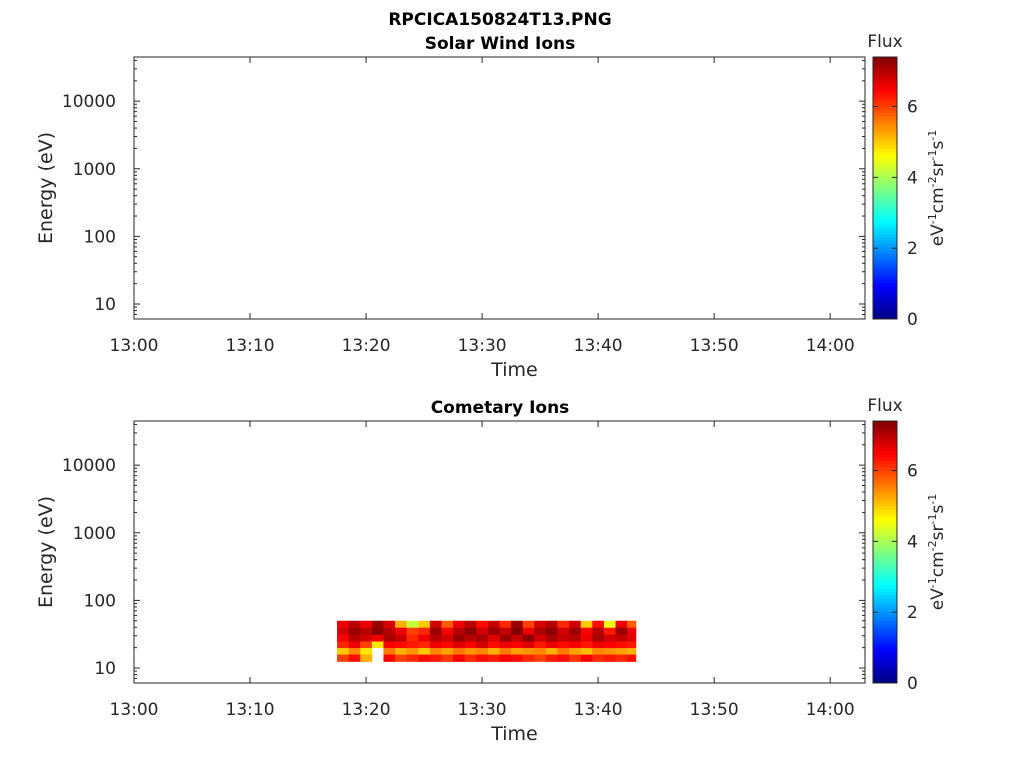 Image resolution: width=1024 pixels, height=768 pixels. Describe the element at coordinates (500, 44) in the screenshot. I see `panel-1-title: Solar Wind Ions` at that location.